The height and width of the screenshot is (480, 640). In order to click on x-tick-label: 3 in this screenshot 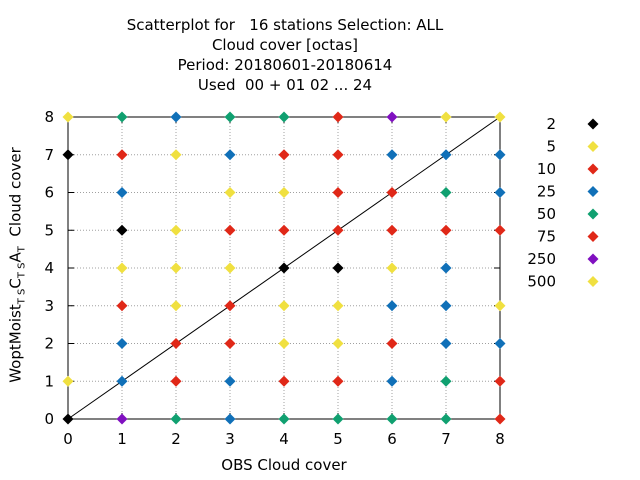, I will do `click(230, 439)`.